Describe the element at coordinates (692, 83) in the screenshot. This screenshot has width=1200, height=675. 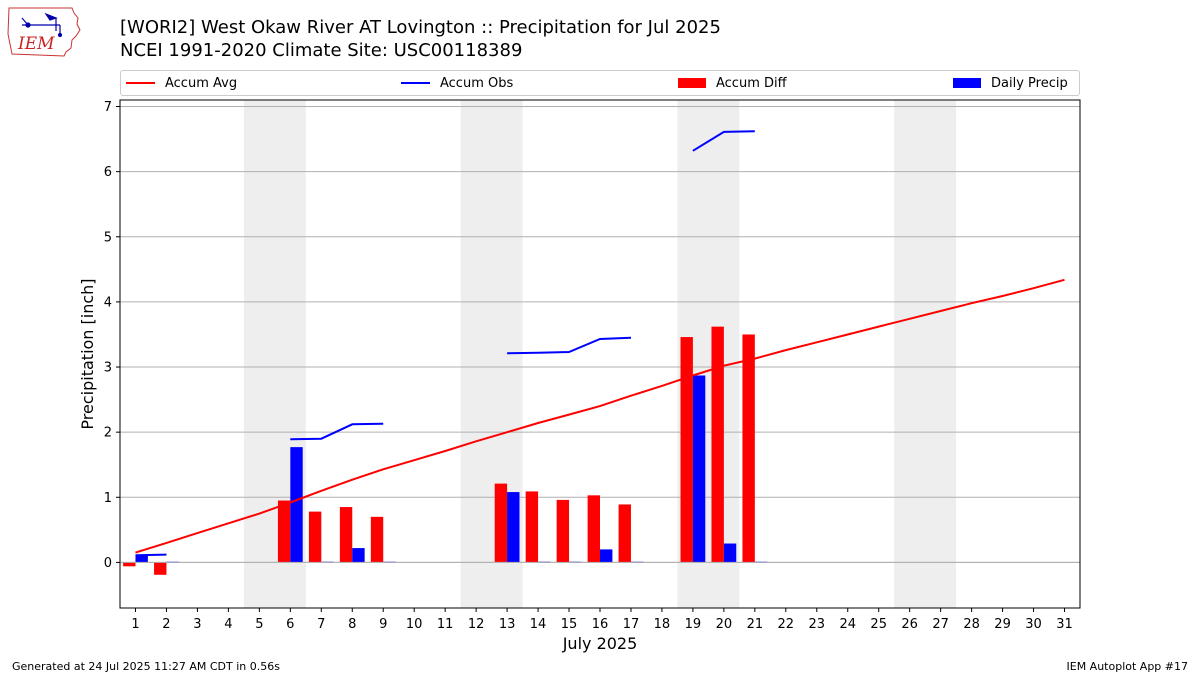
I see `legend-swatch-accum-diff` at that location.